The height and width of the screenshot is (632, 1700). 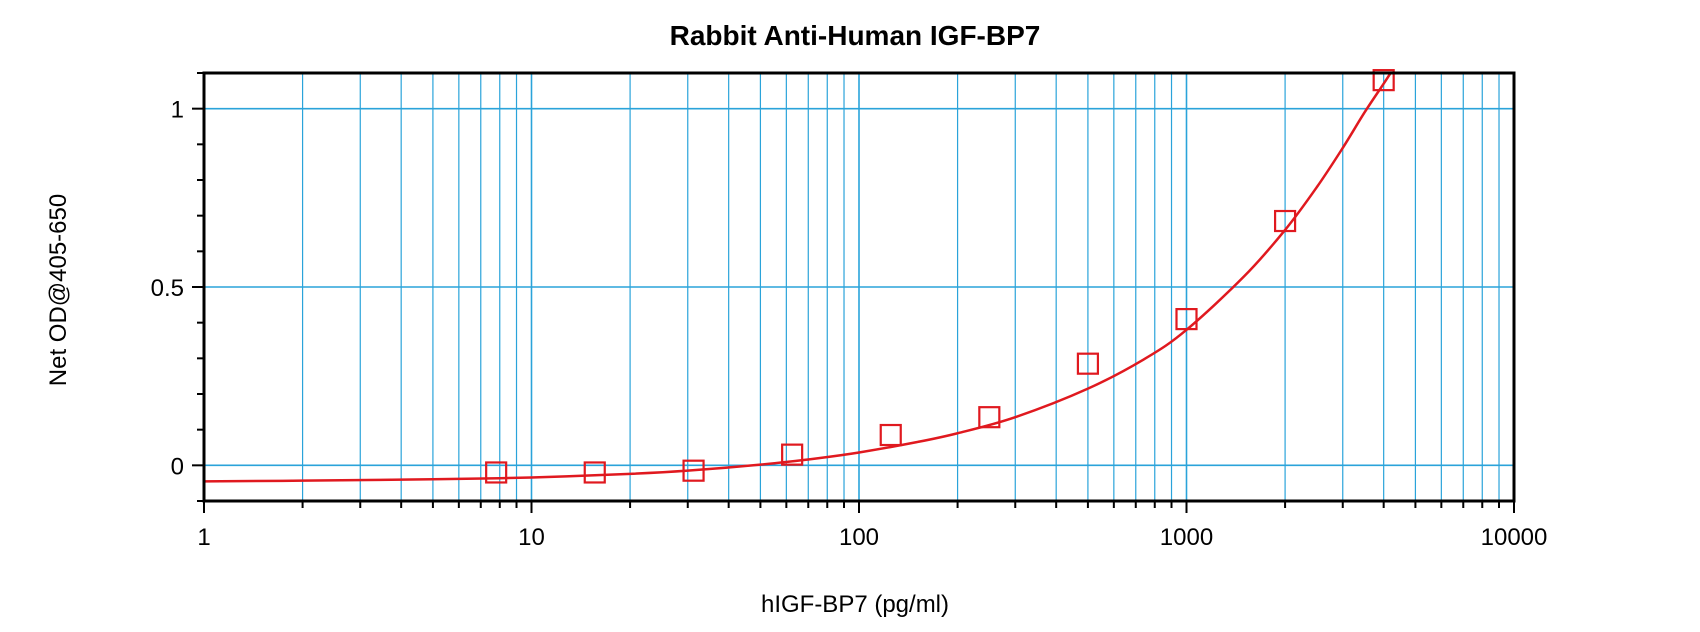 What do you see at coordinates (177, 466) in the screenshot?
I see `y-tick-label: 0` at bounding box center [177, 466].